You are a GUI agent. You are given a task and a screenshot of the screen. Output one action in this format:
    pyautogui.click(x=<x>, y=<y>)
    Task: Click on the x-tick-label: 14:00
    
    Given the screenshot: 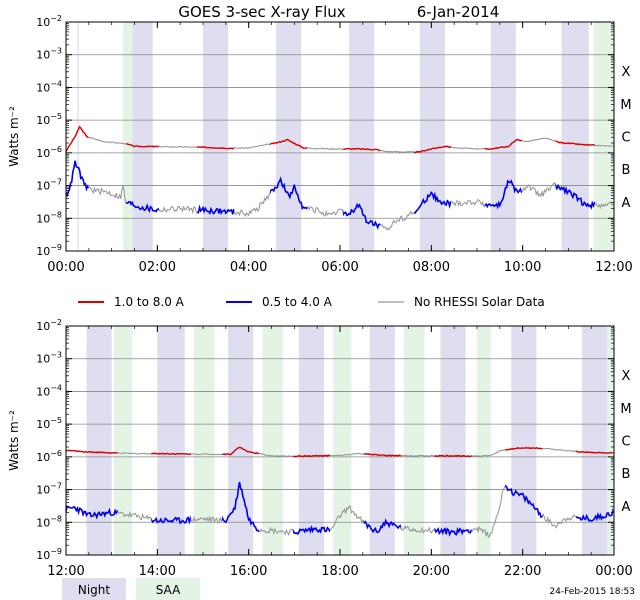 What is the action you would take?
    pyautogui.click(x=157, y=571)
    